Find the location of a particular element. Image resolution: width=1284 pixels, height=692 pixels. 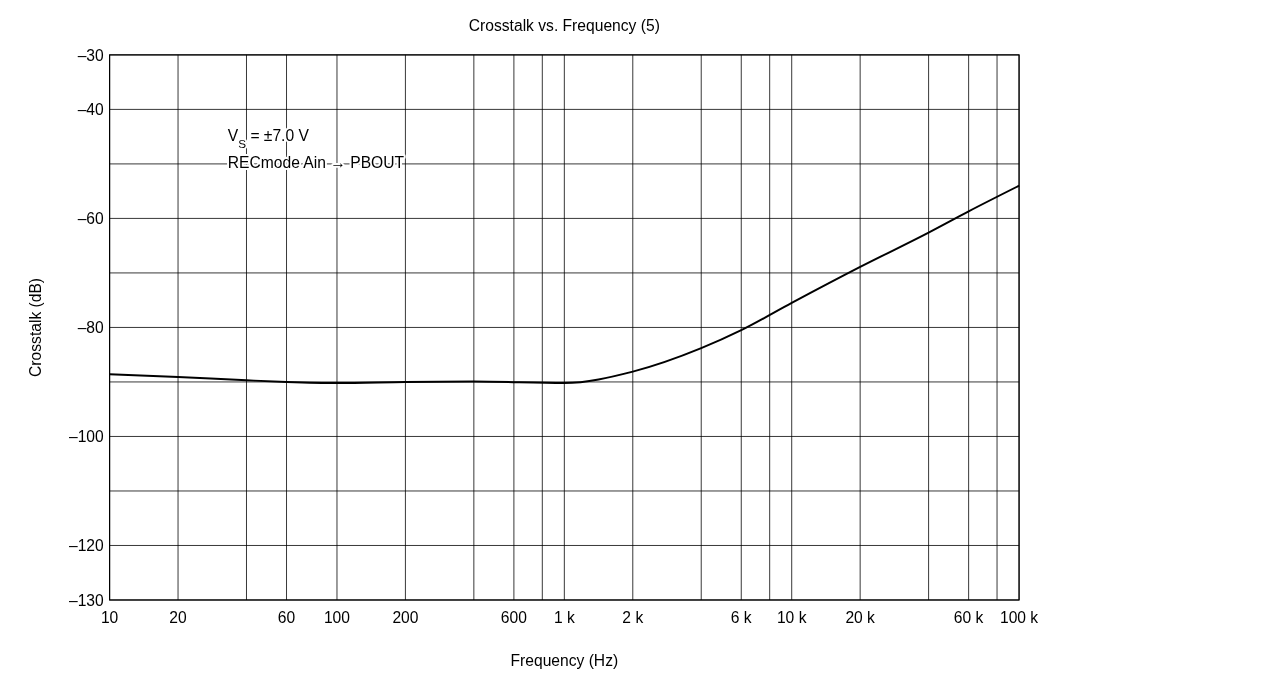

x-tick-label: 10 is located at coordinates (109, 618).